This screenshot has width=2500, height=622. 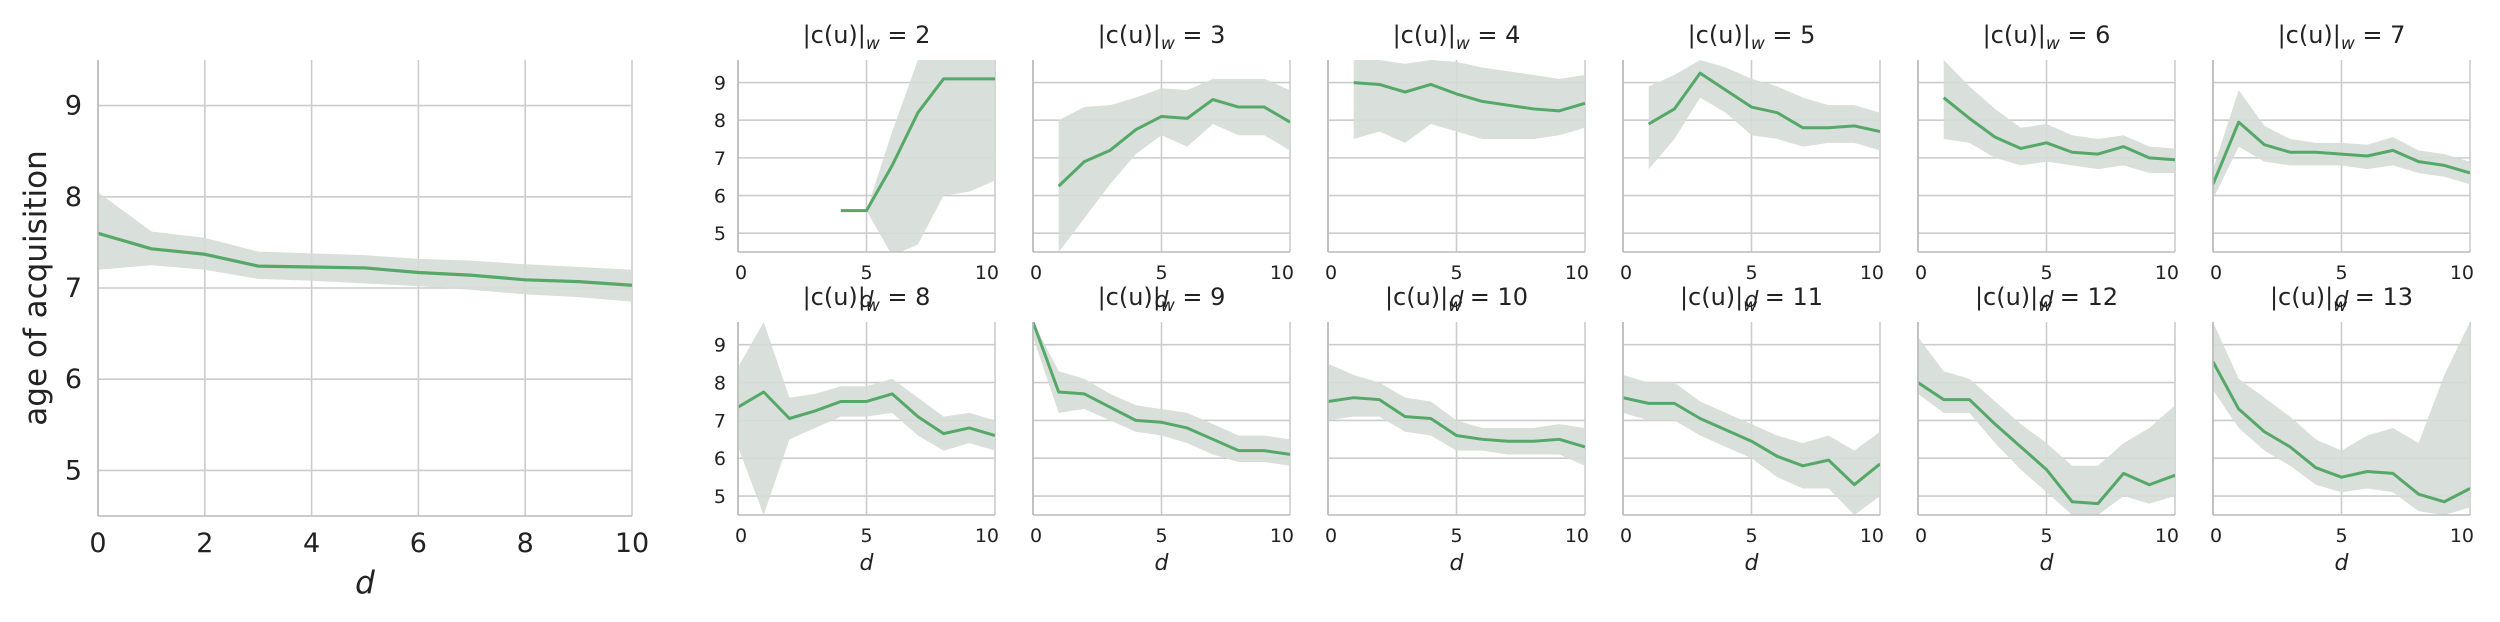 I want to click on panel-12: 0 5 10 d |c(u)|w = 13, so click(x=2342, y=429).